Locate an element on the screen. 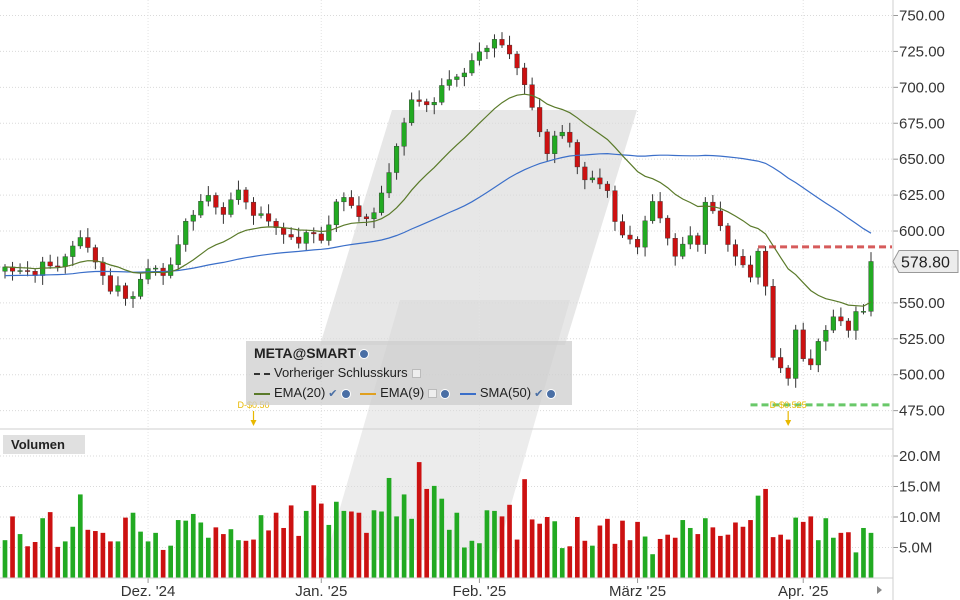 The width and height of the screenshot is (960, 600). legend-label: SMA(50) is located at coordinates (505, 392).